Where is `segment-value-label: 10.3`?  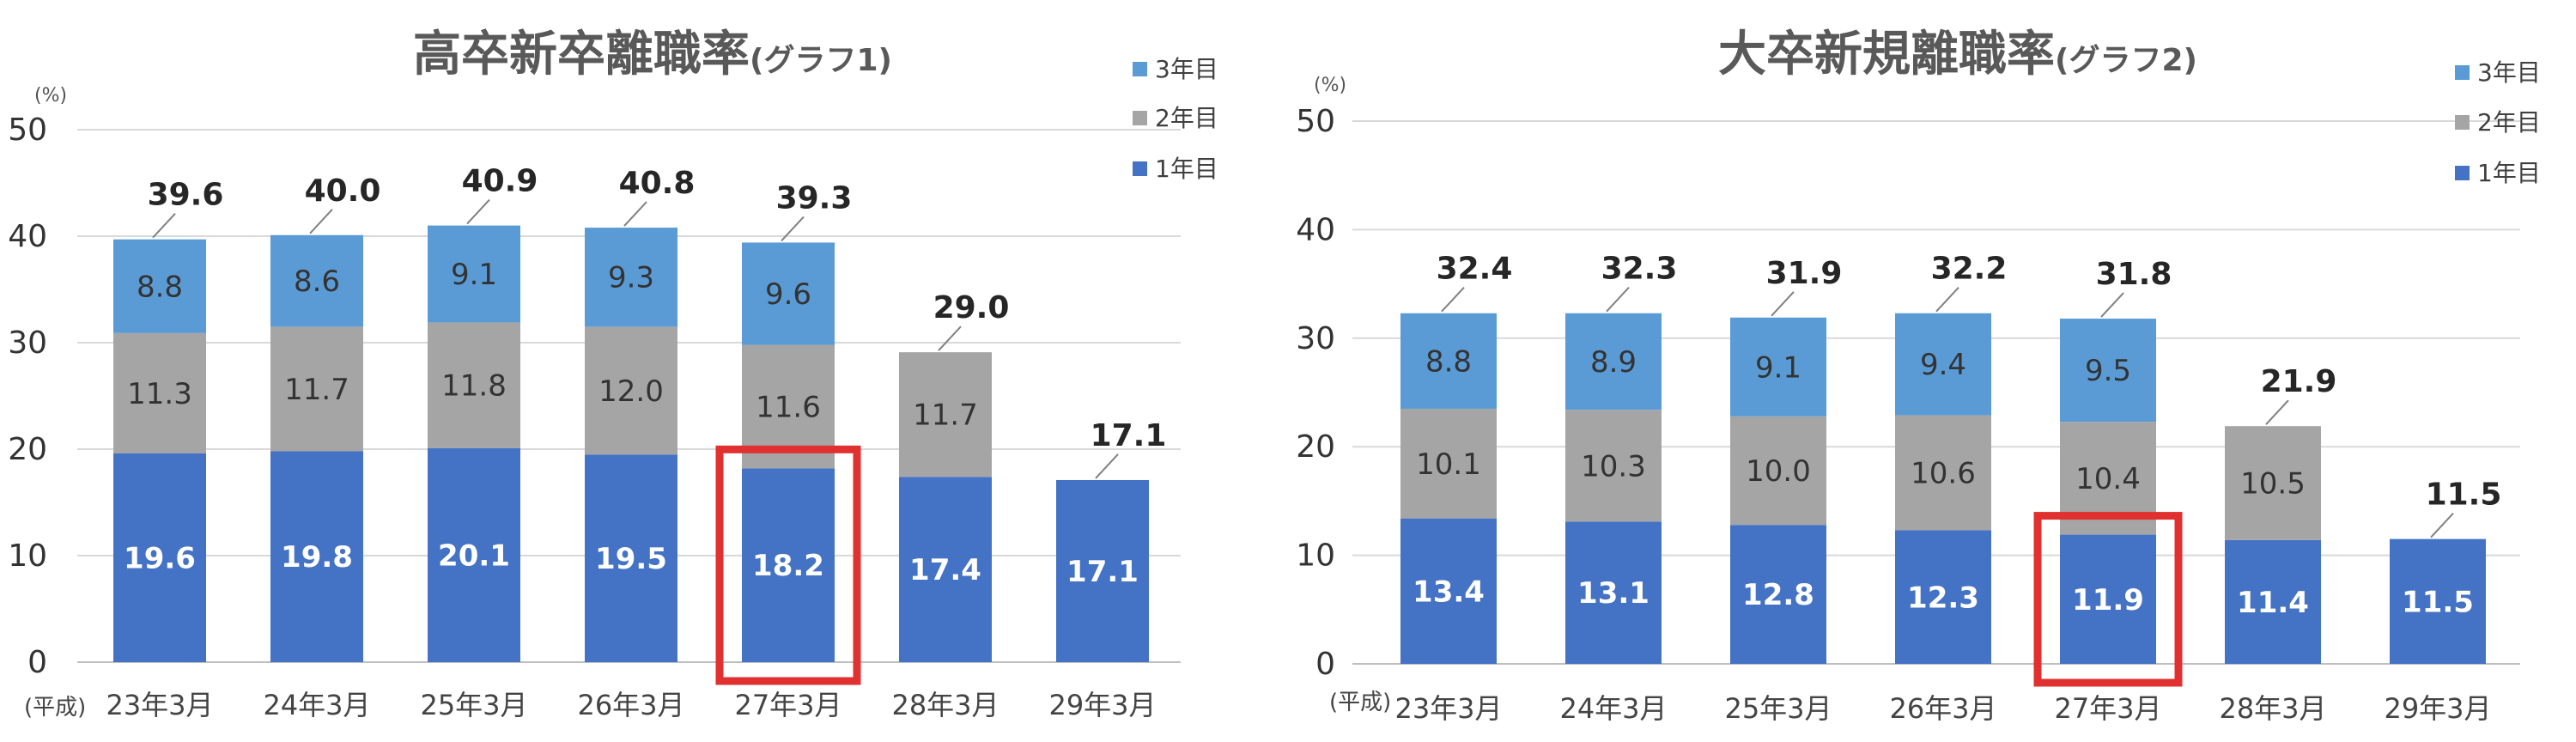 segment-value-label: 10.3 is located at coordinates (1613, 467).